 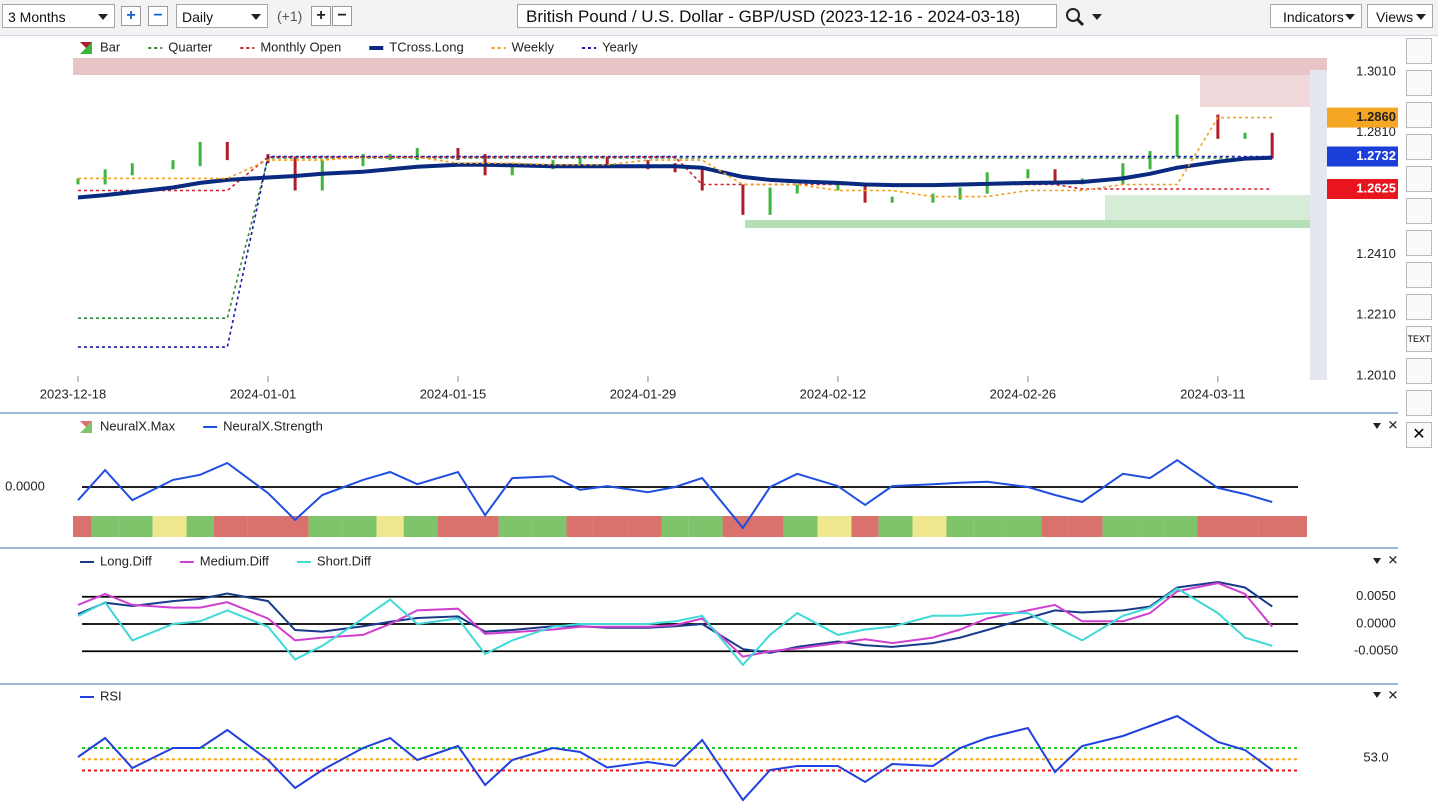 I want to click on x-tick-label: 2023-12-18, so click(x=73, y=393).